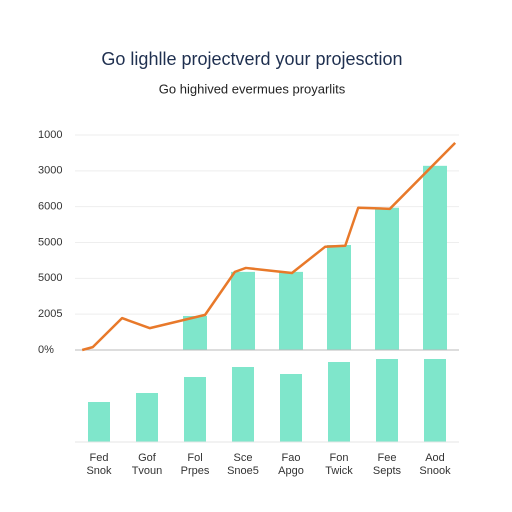  Describe the element at coordinates (243, 464) in the screenshot. I see `x-tick-label: Sce Snoe5` at that location.